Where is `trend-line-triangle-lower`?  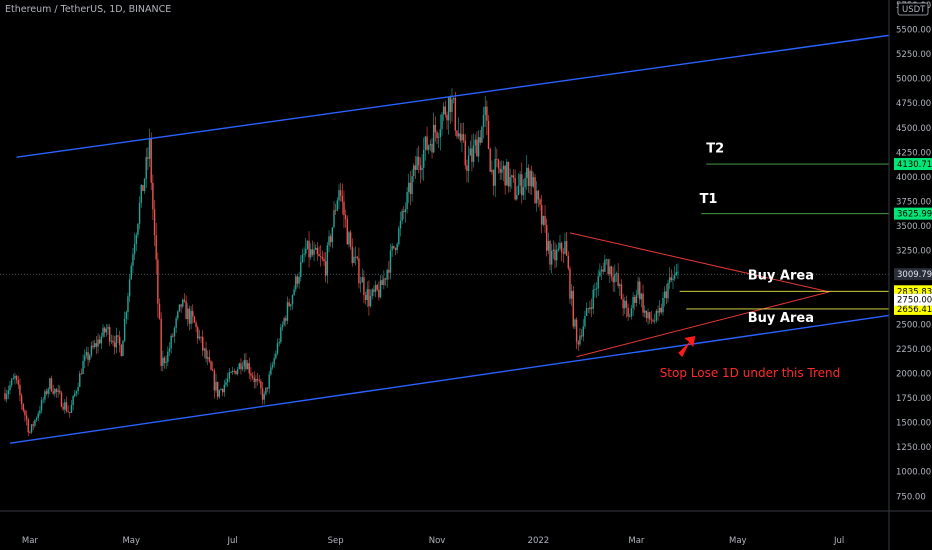 trend-line-triangle-lower is located at coordinates (703, 324).